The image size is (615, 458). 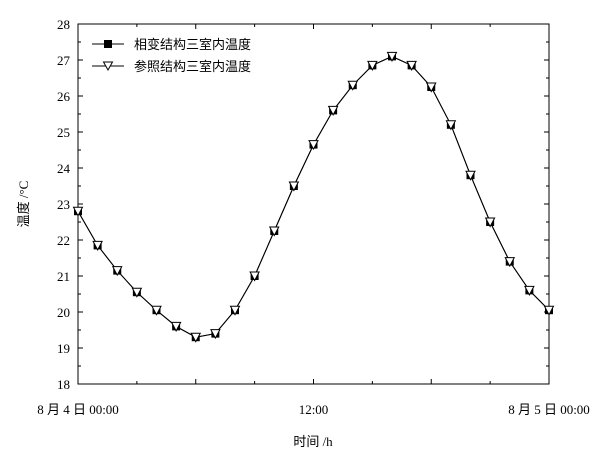 I want to click on y-tick-label: 22, so click(x=63, y=240).